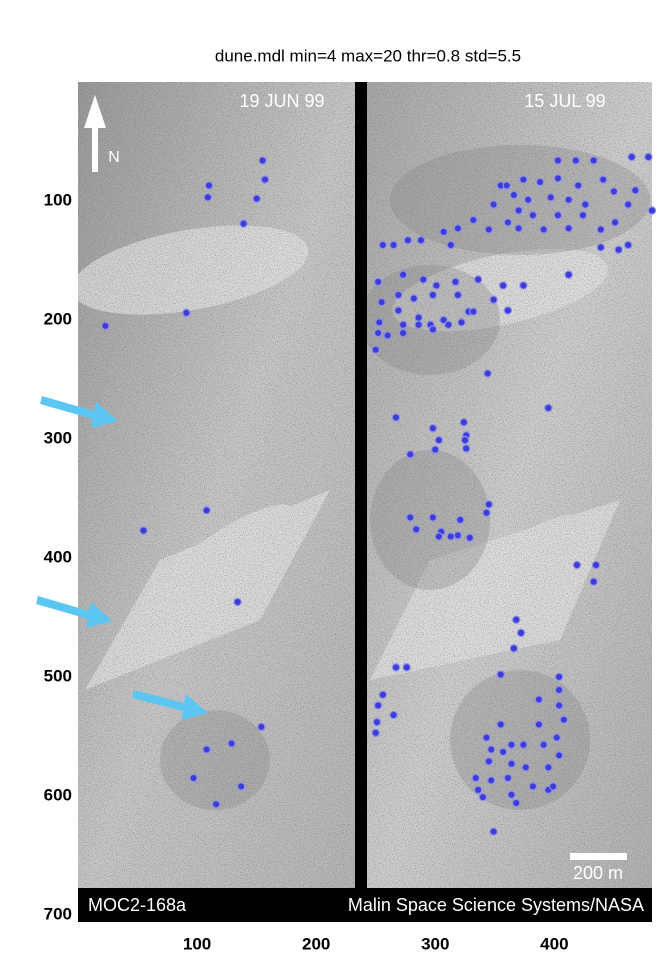 The width and height of the screenshot is (663, 977). I want to click on y-tick-label: 200, so click(58, 318).